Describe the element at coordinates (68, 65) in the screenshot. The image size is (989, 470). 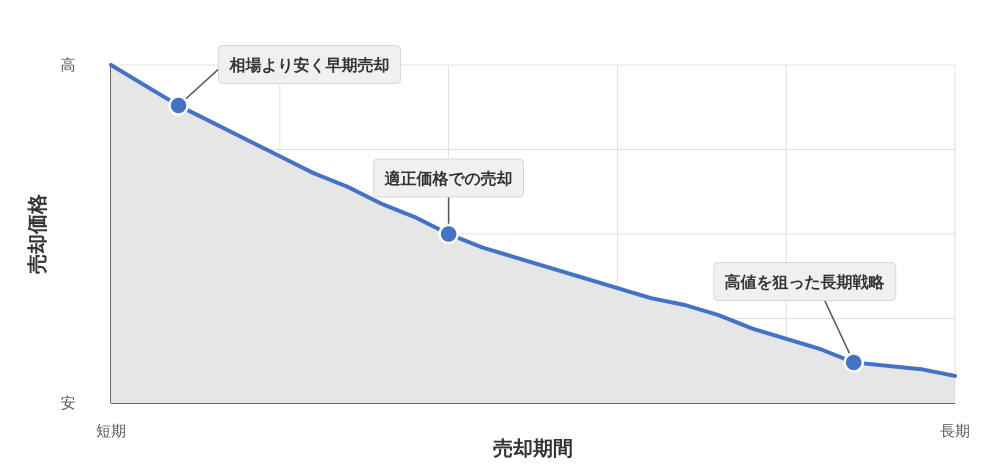
I see `text: 高` at that location.